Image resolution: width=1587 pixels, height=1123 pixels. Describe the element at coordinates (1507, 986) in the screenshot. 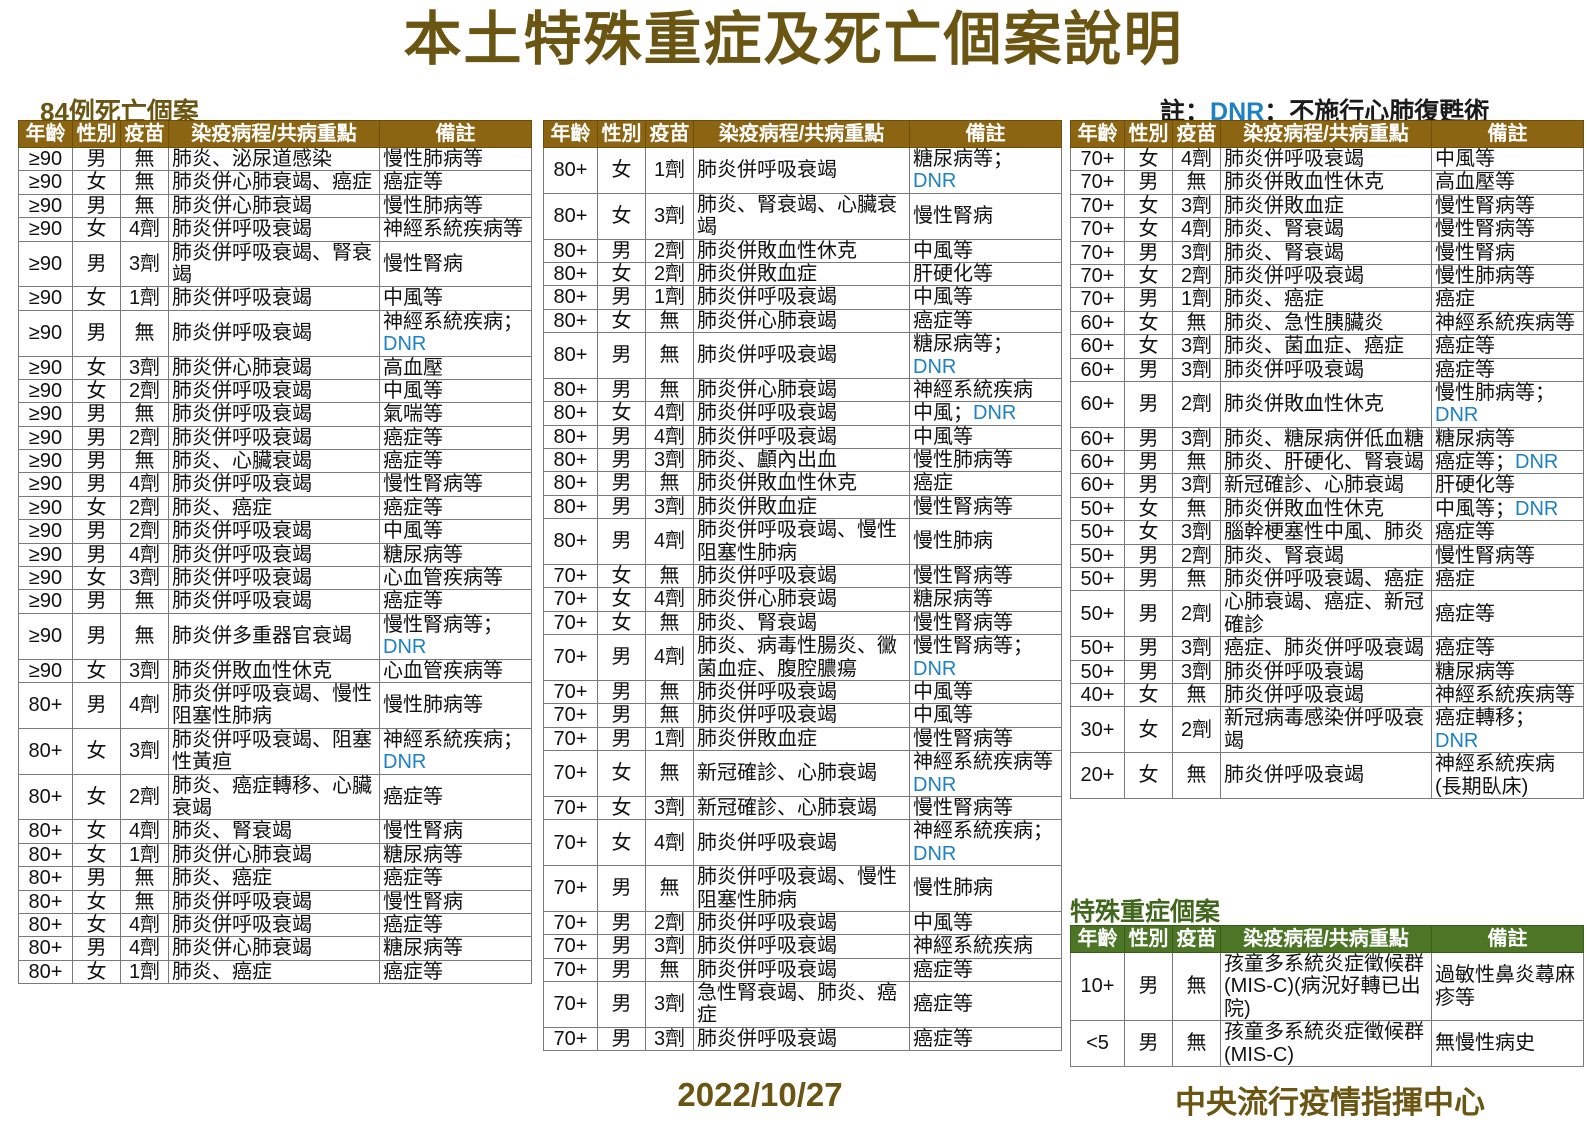

I see `cell-note: 過敏性鼻炎蕁麻疹等` at that location.